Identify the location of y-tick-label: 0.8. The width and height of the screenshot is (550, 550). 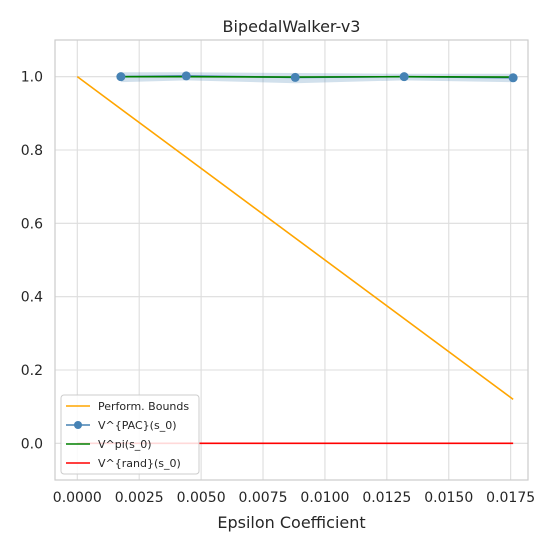
(32, 151).